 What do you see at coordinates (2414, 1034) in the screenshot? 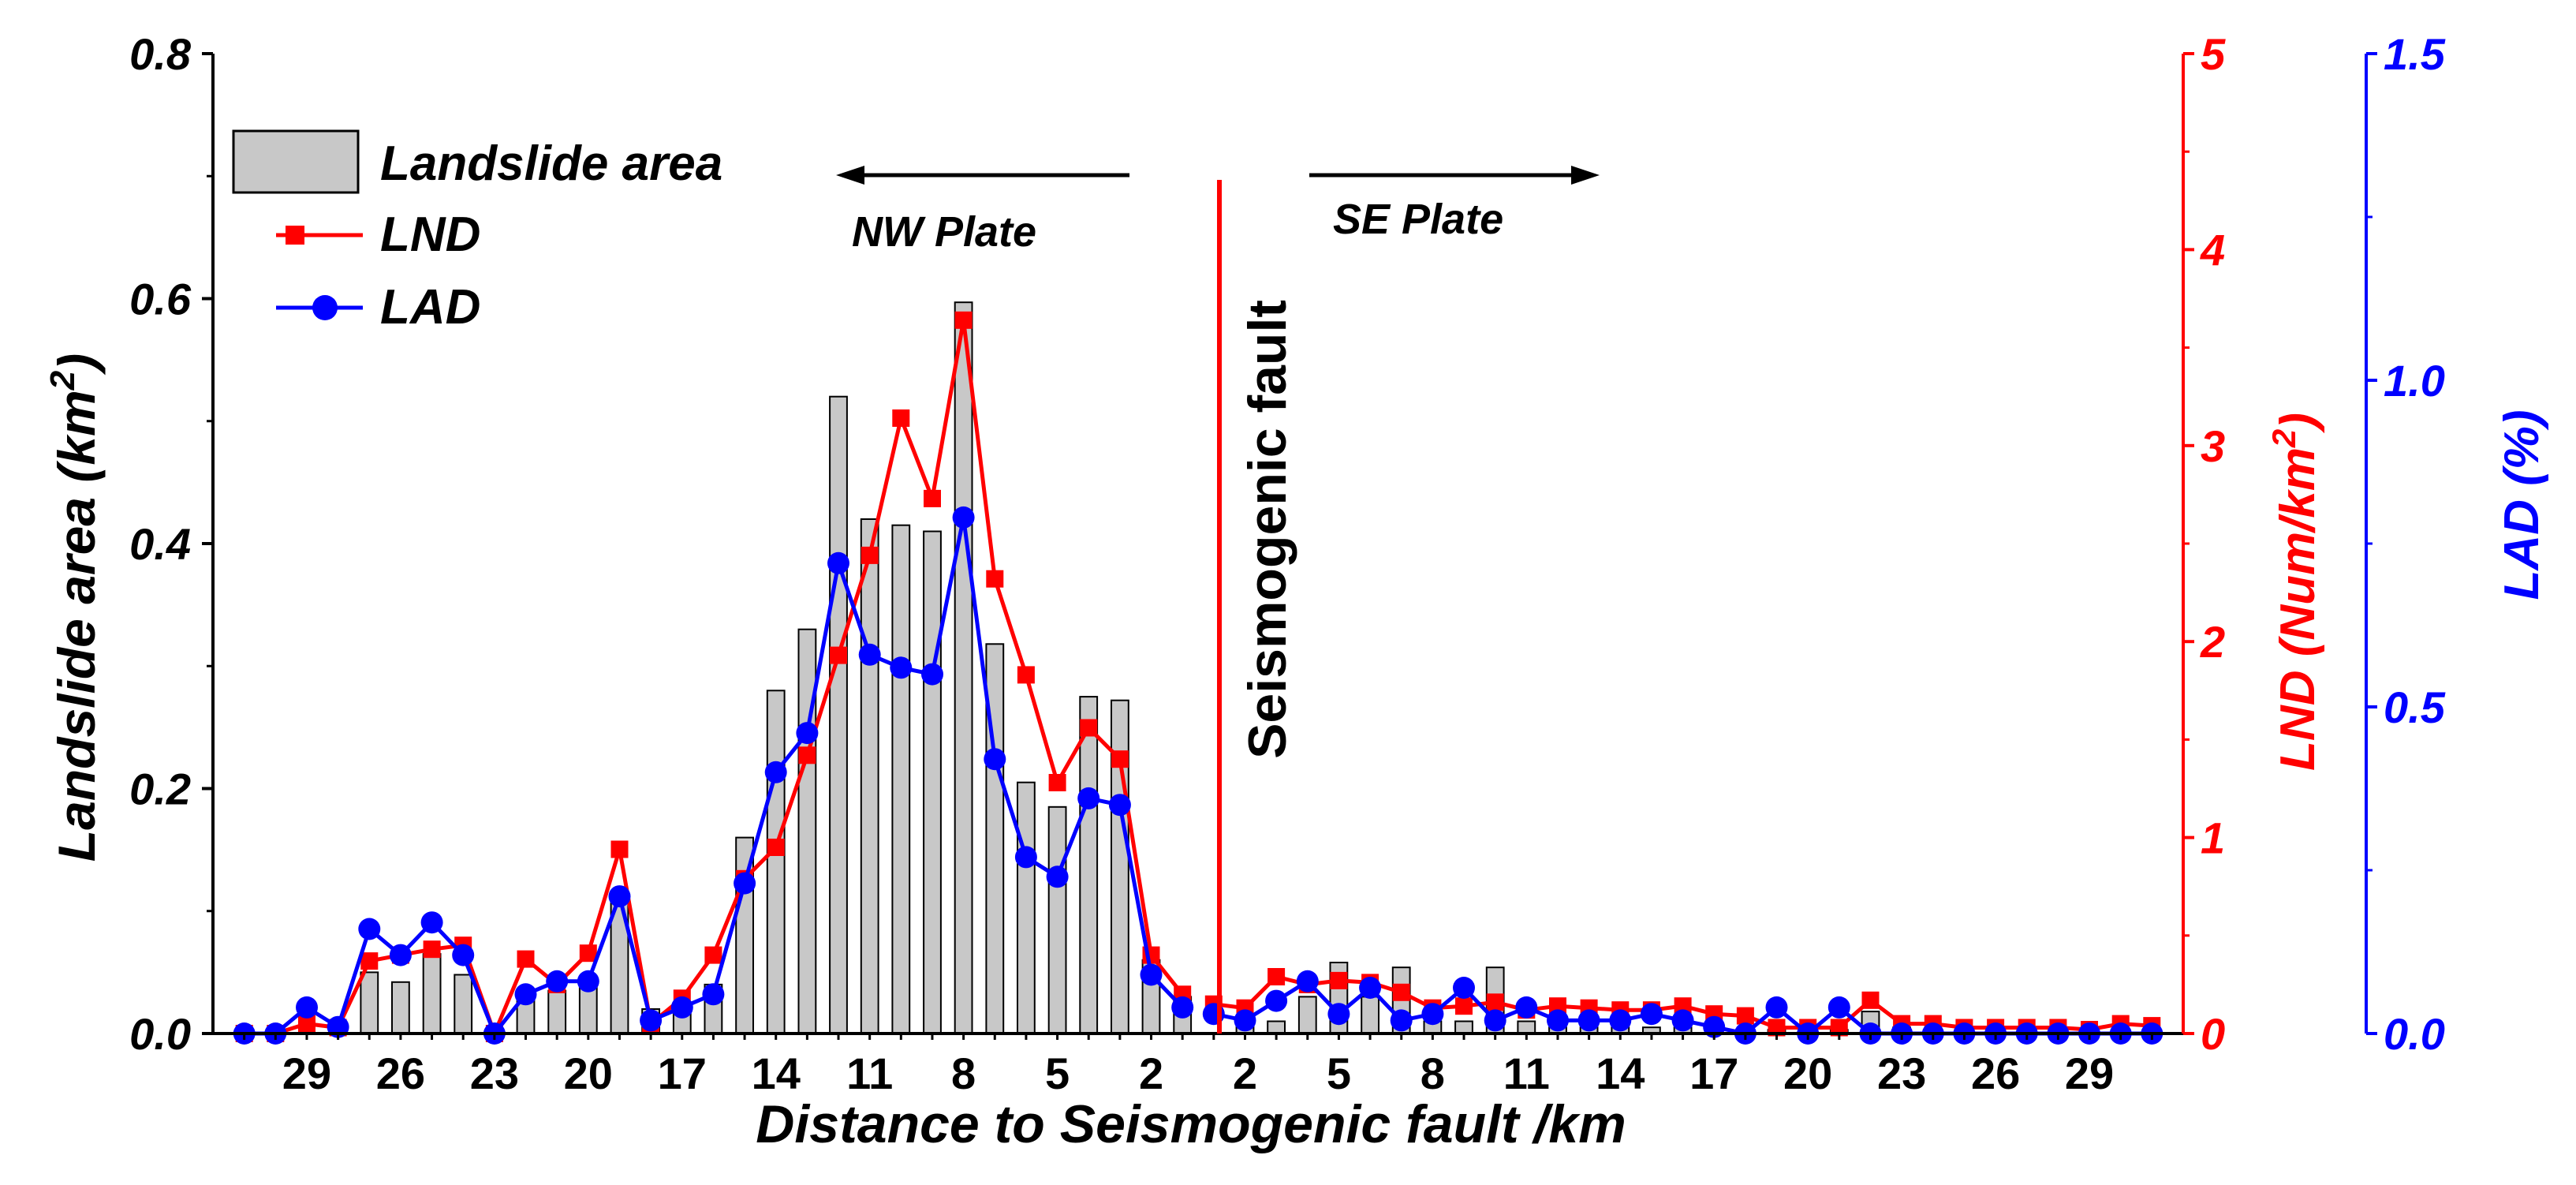
I see `y-blue-tick-label: 0.0` at bounding box center [2414, 1034].